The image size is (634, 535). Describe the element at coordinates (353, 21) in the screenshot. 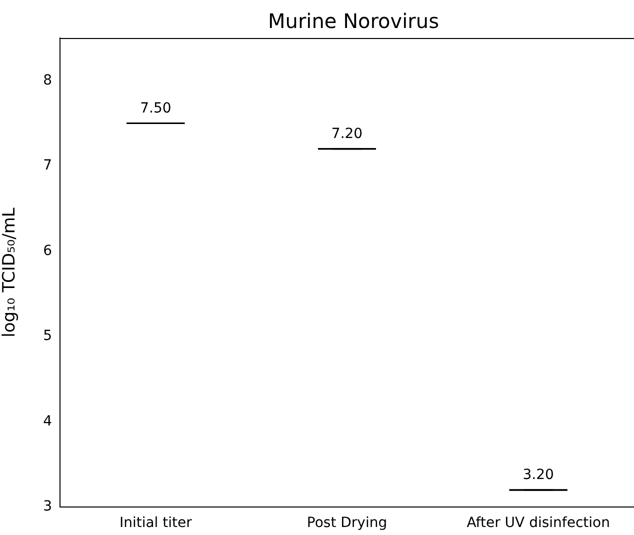

I see `chart-title: Murine Norovirus` at that location.